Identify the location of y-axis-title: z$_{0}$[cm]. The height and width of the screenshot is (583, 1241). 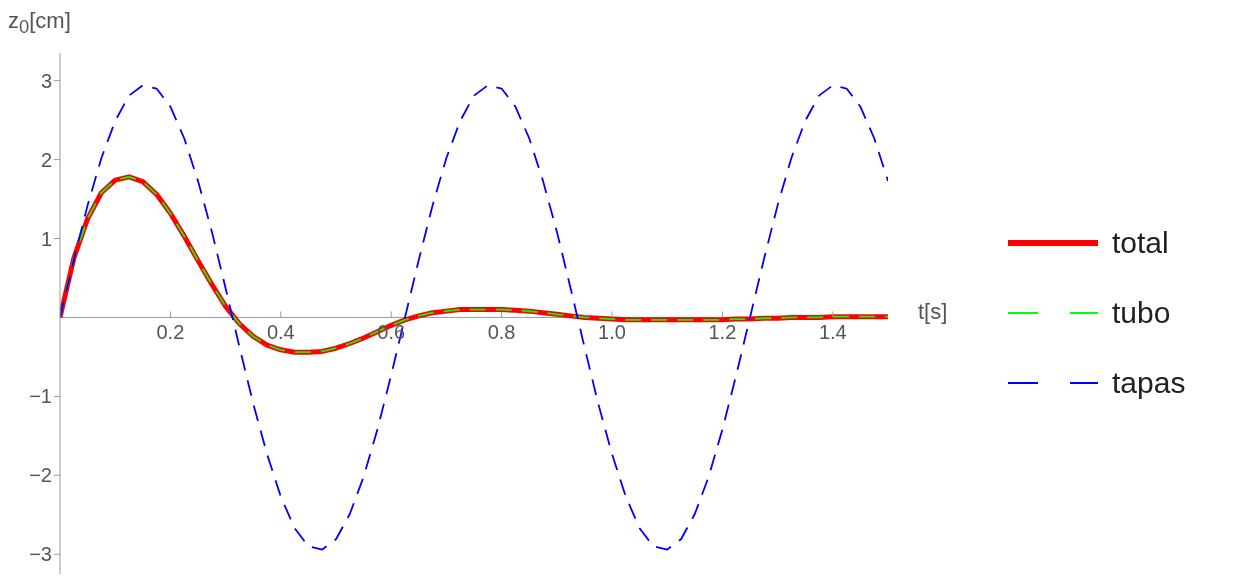
(39, 23).